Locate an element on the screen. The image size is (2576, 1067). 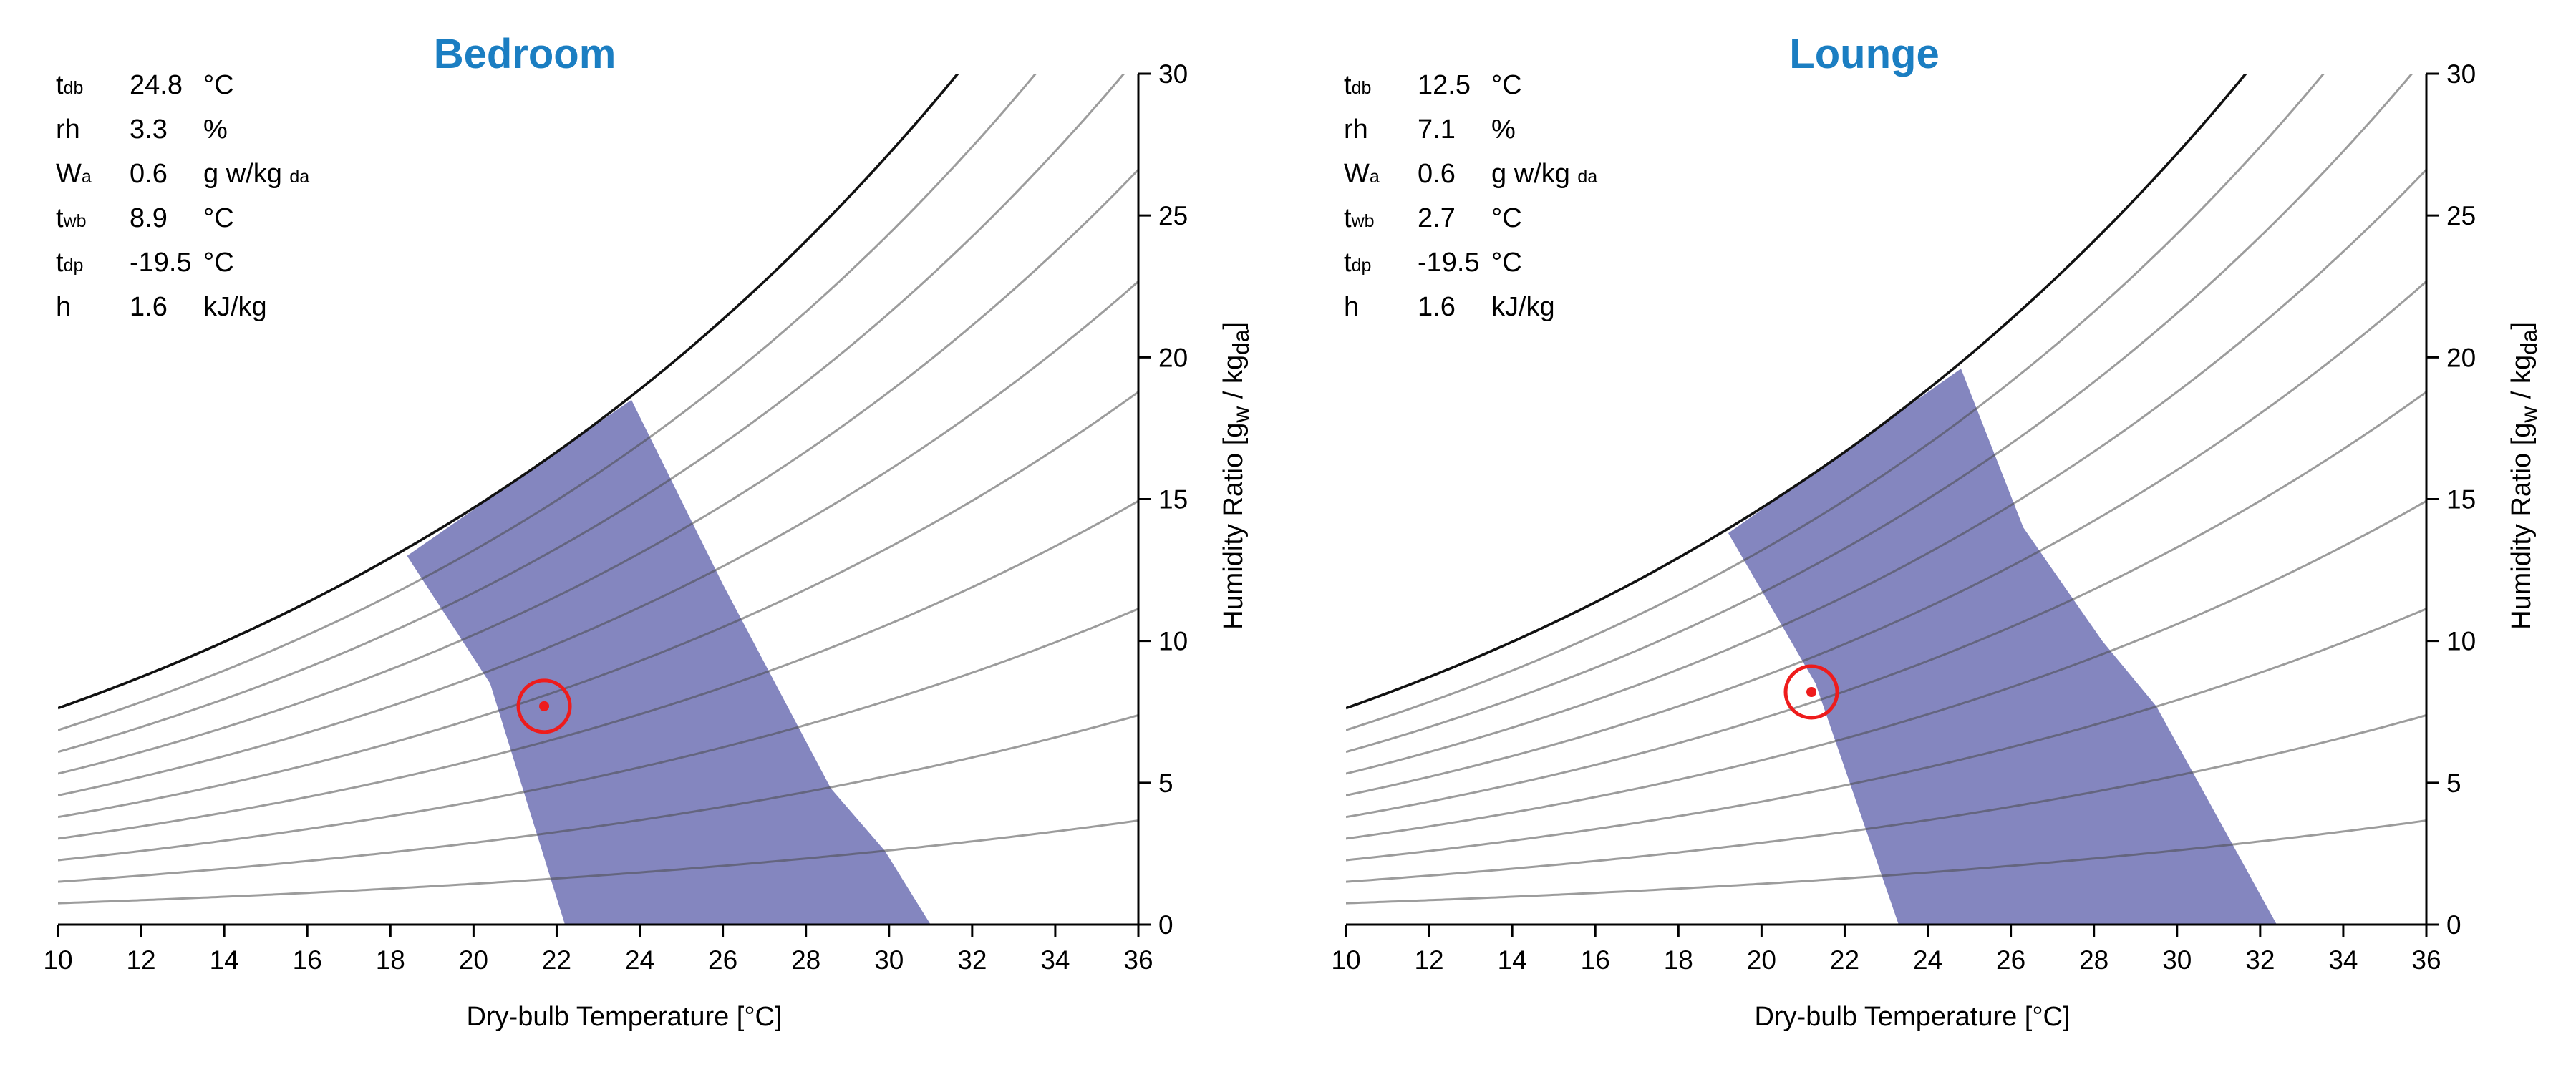
state-point-ring is located at coordinates (544, 706).